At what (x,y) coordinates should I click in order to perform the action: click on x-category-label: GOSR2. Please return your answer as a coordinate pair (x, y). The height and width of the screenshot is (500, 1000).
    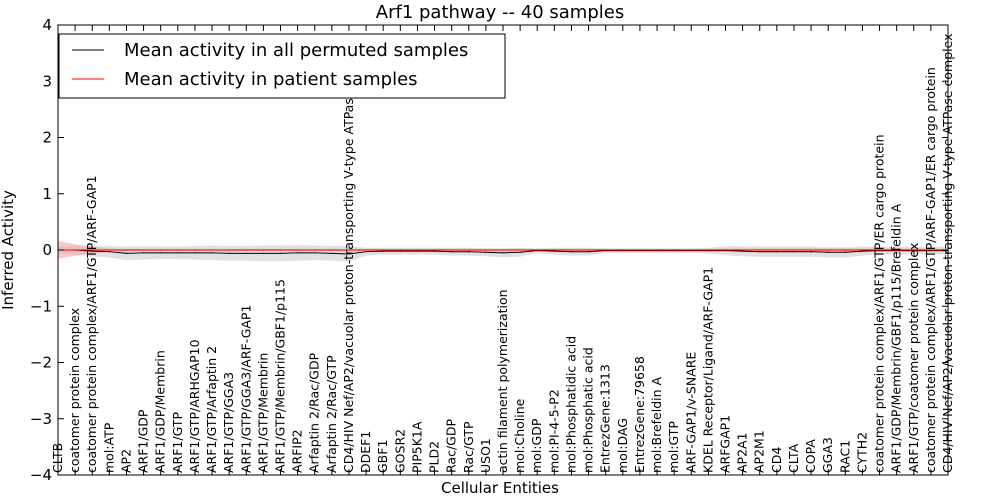
    Looking at the image, I should click on (399, 451).